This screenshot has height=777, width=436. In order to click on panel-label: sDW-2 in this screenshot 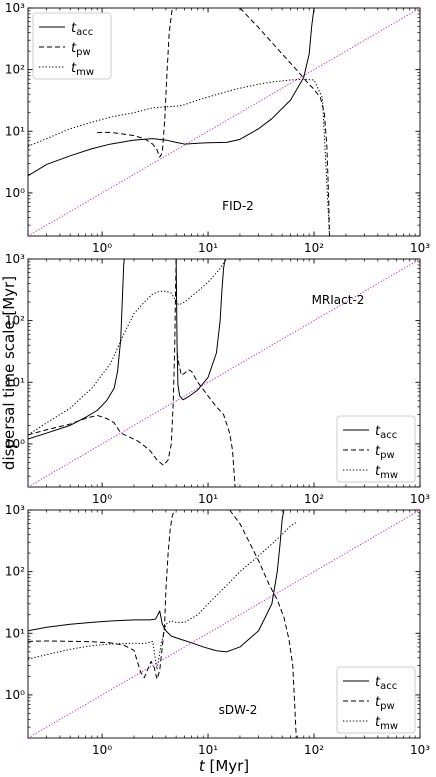, I will do `click(238, 710)`.